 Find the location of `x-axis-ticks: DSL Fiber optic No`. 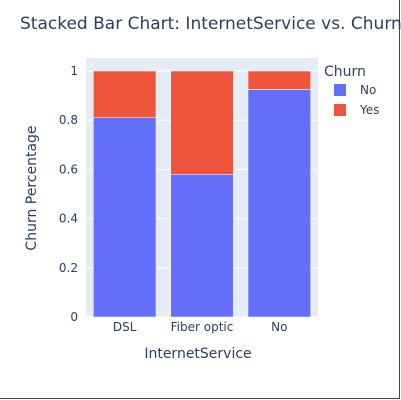

x-axis-ticks: DSL Fiber optic No is located at coordinates (200, 327).